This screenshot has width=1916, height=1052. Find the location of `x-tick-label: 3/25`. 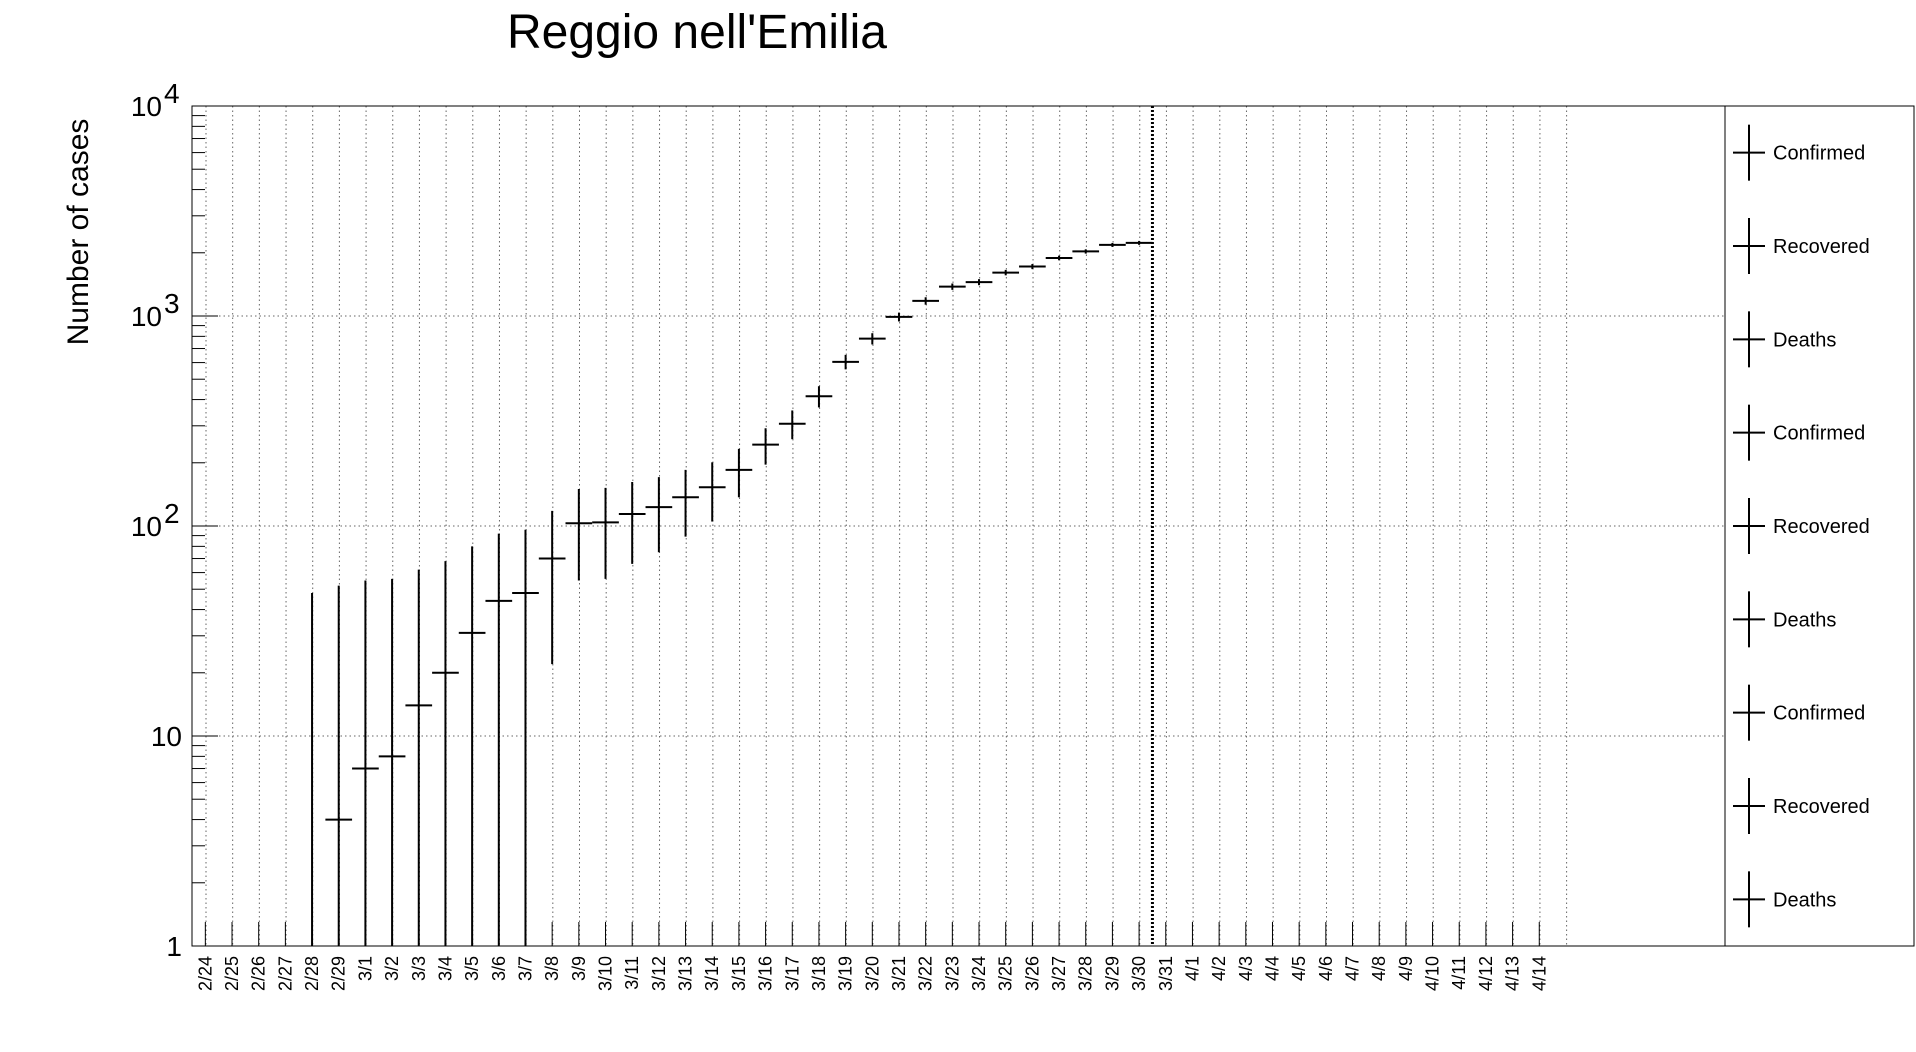

x-tick-label: 3/25 is located at coordinates (1006, 973).